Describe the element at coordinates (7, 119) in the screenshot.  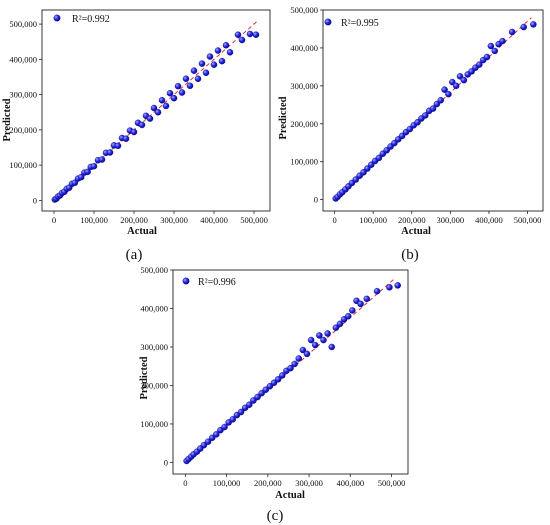
I see `y-axis-title-a: Predicted` at that location.